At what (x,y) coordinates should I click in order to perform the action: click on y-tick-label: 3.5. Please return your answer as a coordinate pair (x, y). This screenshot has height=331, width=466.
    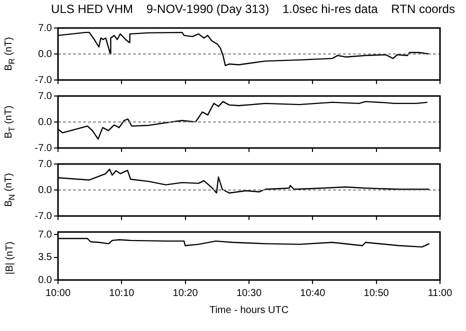
    Looking at the image, I should click on (45, 258).